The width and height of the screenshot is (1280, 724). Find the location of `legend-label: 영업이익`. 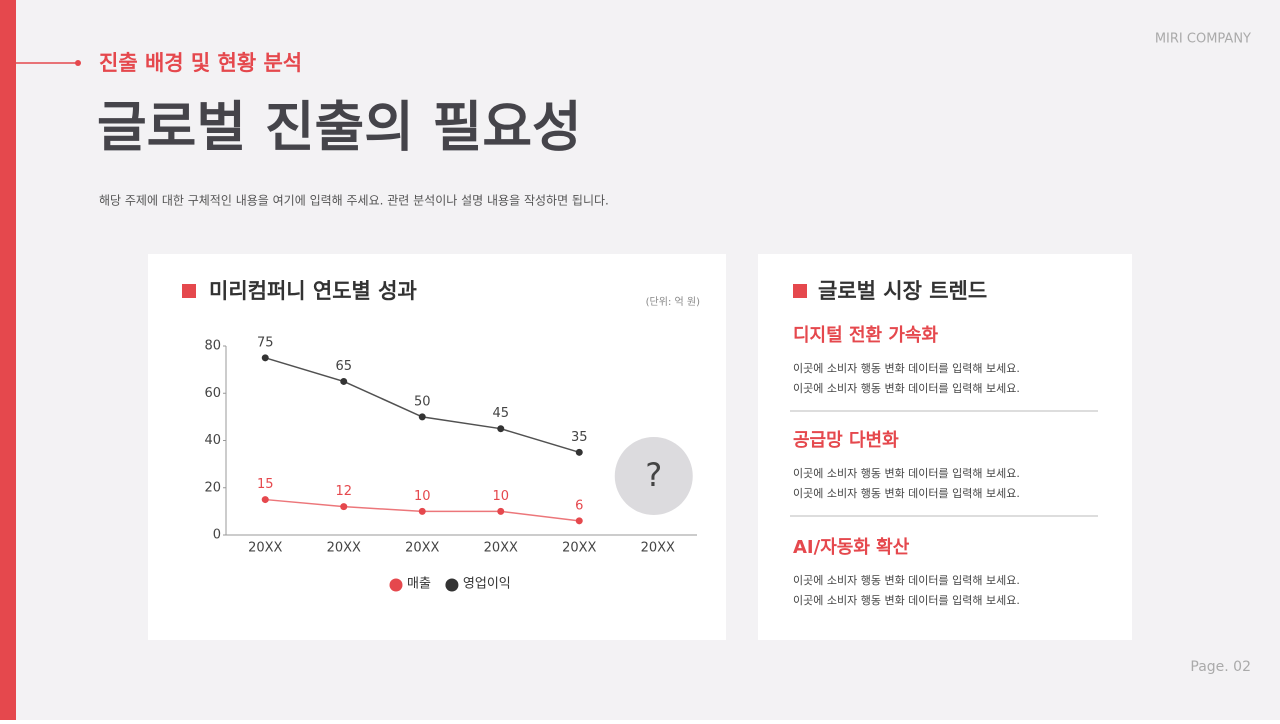

legend-label: 영업이익 is located at coordinates (487, 584).